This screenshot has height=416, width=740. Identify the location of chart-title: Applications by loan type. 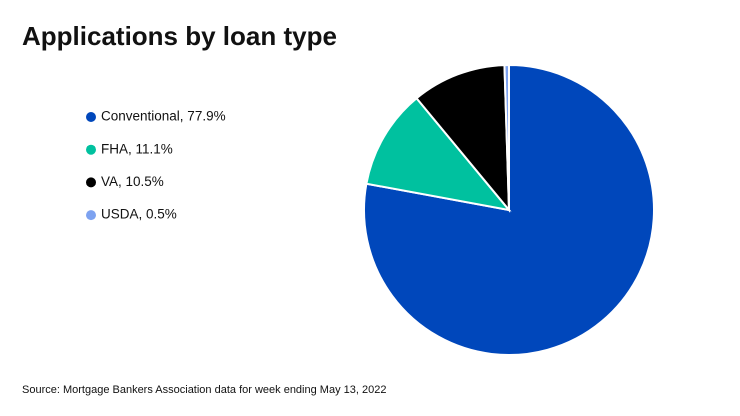
(179, 36).